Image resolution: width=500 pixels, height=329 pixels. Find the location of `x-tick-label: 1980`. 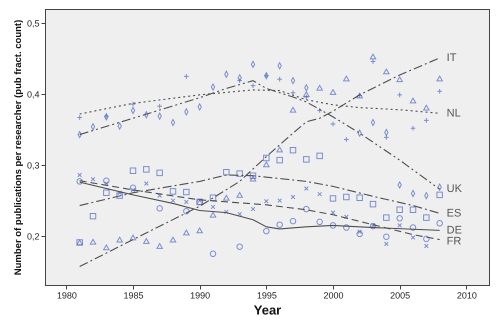

x-tick-label: 1980 is located at coordinates (66, 295).